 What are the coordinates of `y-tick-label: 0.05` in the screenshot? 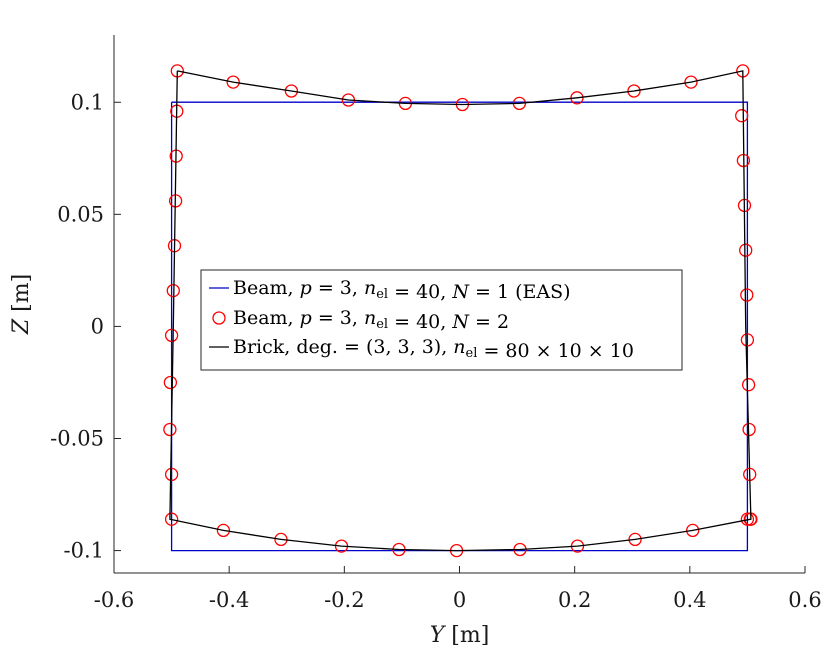 It's located at (80, 214).